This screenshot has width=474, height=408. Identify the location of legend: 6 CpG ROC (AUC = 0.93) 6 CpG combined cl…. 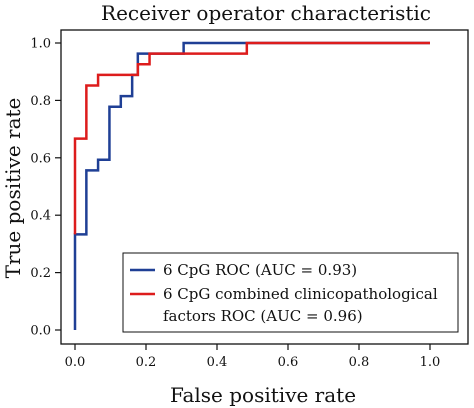
(290, 292).